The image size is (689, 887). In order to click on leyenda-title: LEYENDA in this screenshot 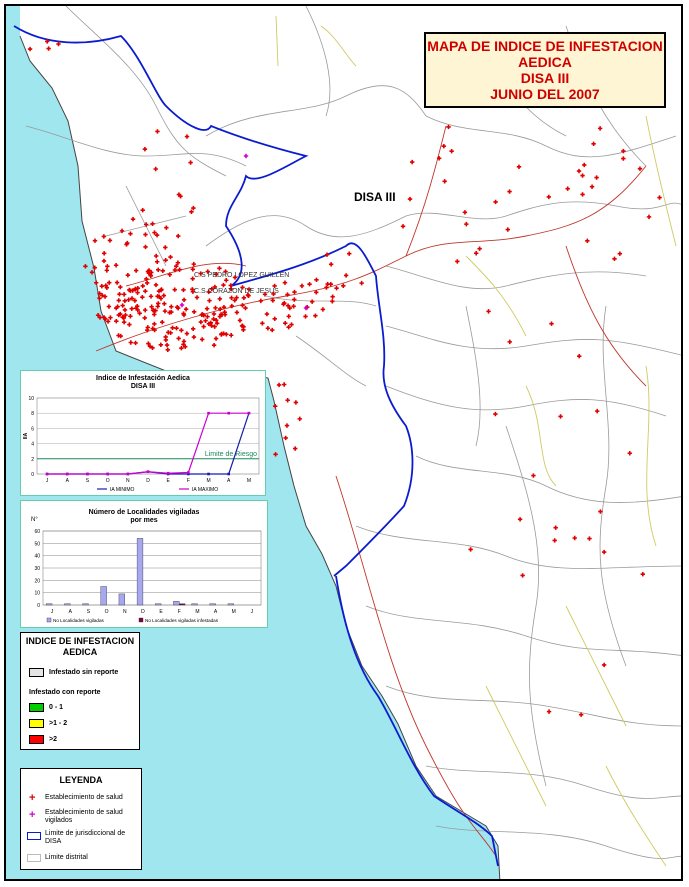, I will do `click(81, 780)`.